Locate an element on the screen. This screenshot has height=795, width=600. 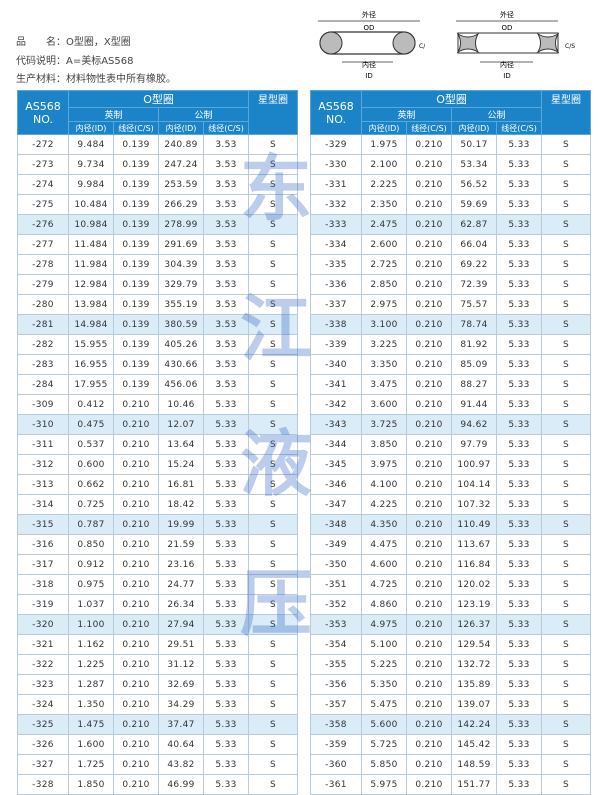
table-row: -312 0.600 0.210 15.24 5.33 S is located at coordinates (158, 464).